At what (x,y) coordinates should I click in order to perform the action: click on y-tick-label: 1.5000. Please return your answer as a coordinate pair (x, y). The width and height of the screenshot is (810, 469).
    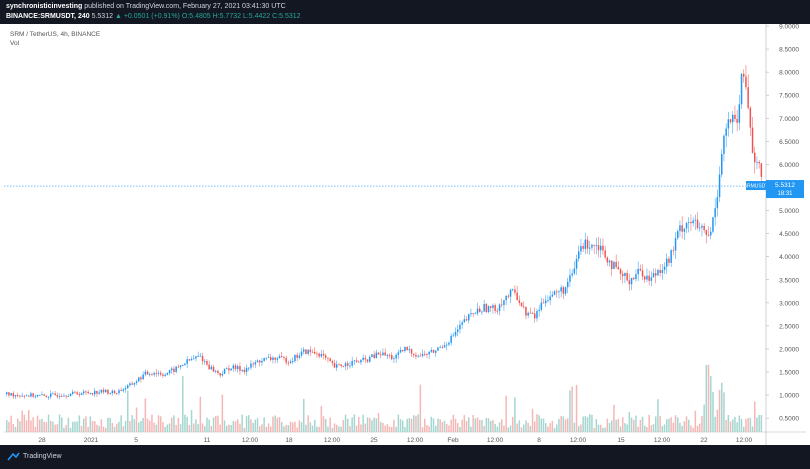
    Looking at the image, I should click on (789, 373).